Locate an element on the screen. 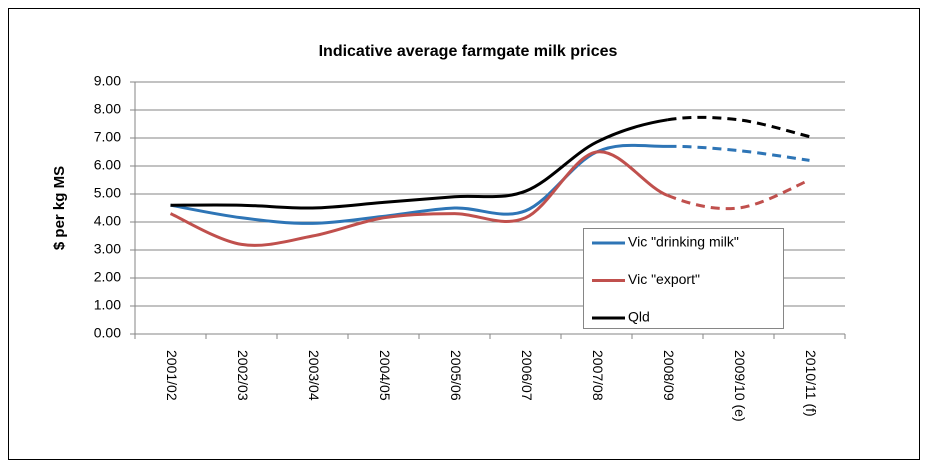 The height and width of the screenshot is (467, 928). y-tick-label: 0.00 is located at coordinates (107, 333).